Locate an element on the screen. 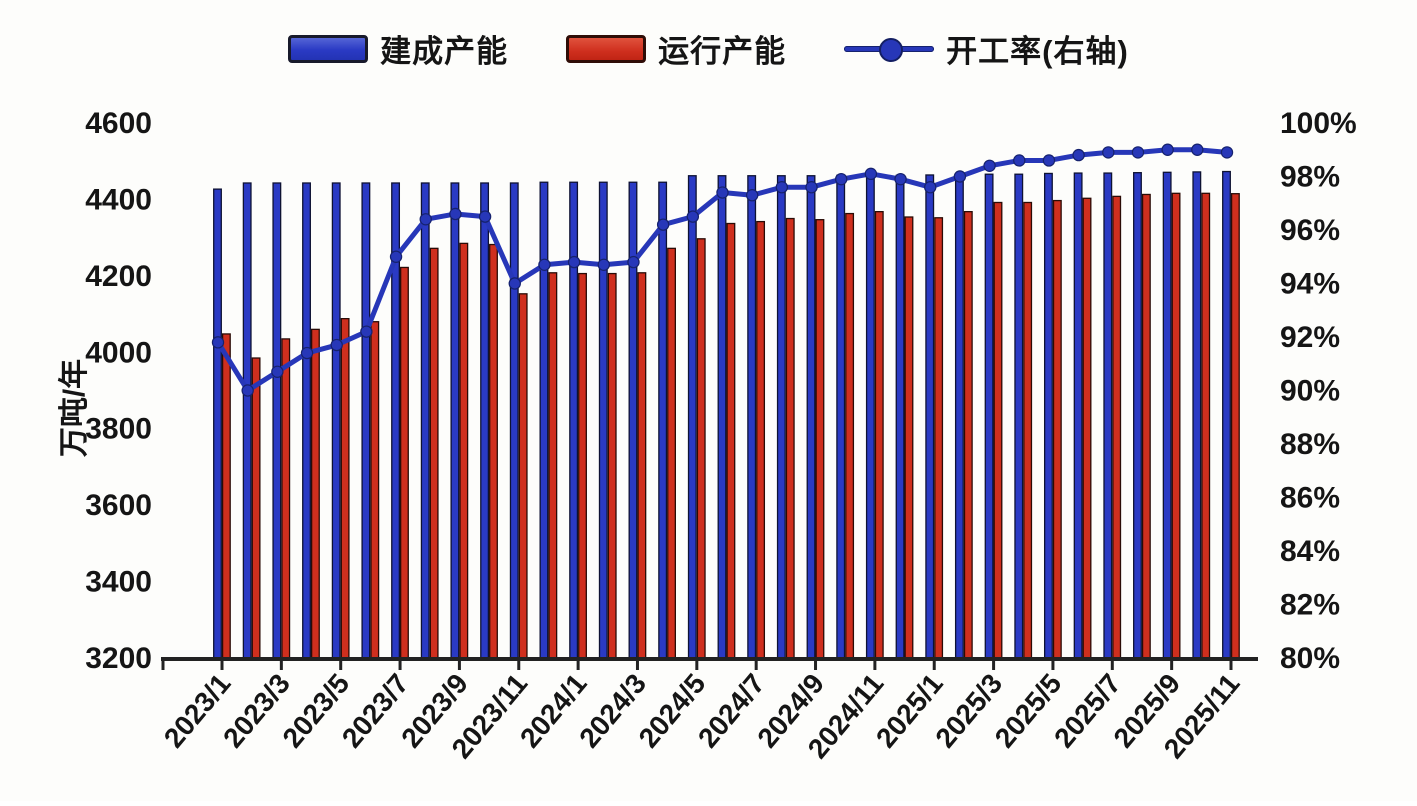 Image resolution: width=1417 pixels, height=806 pixels. bar-built-2025/9 is located at coordinates (1167, 415).